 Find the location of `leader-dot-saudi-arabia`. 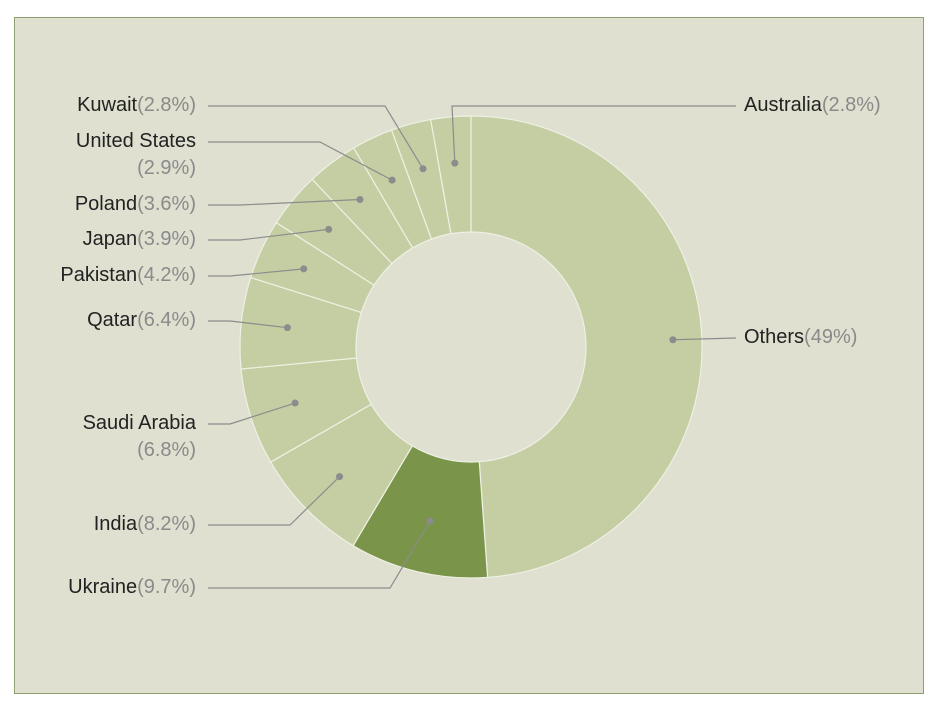

leader-dot-saudi-arabia is located at coordinates (295, 403).